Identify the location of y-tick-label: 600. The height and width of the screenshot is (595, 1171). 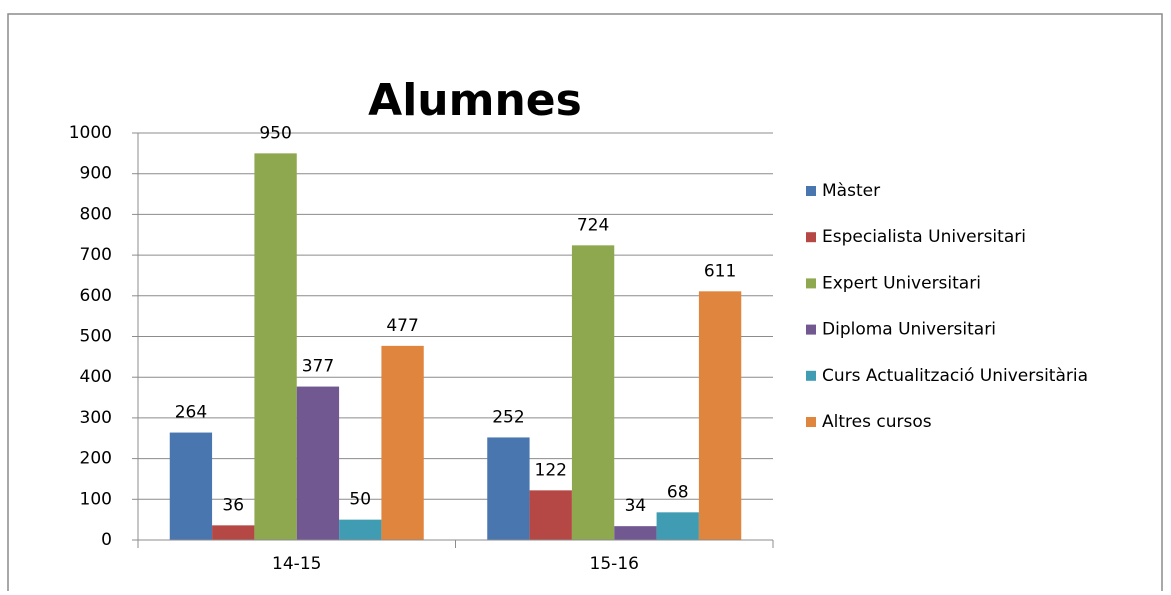
(96, 296).